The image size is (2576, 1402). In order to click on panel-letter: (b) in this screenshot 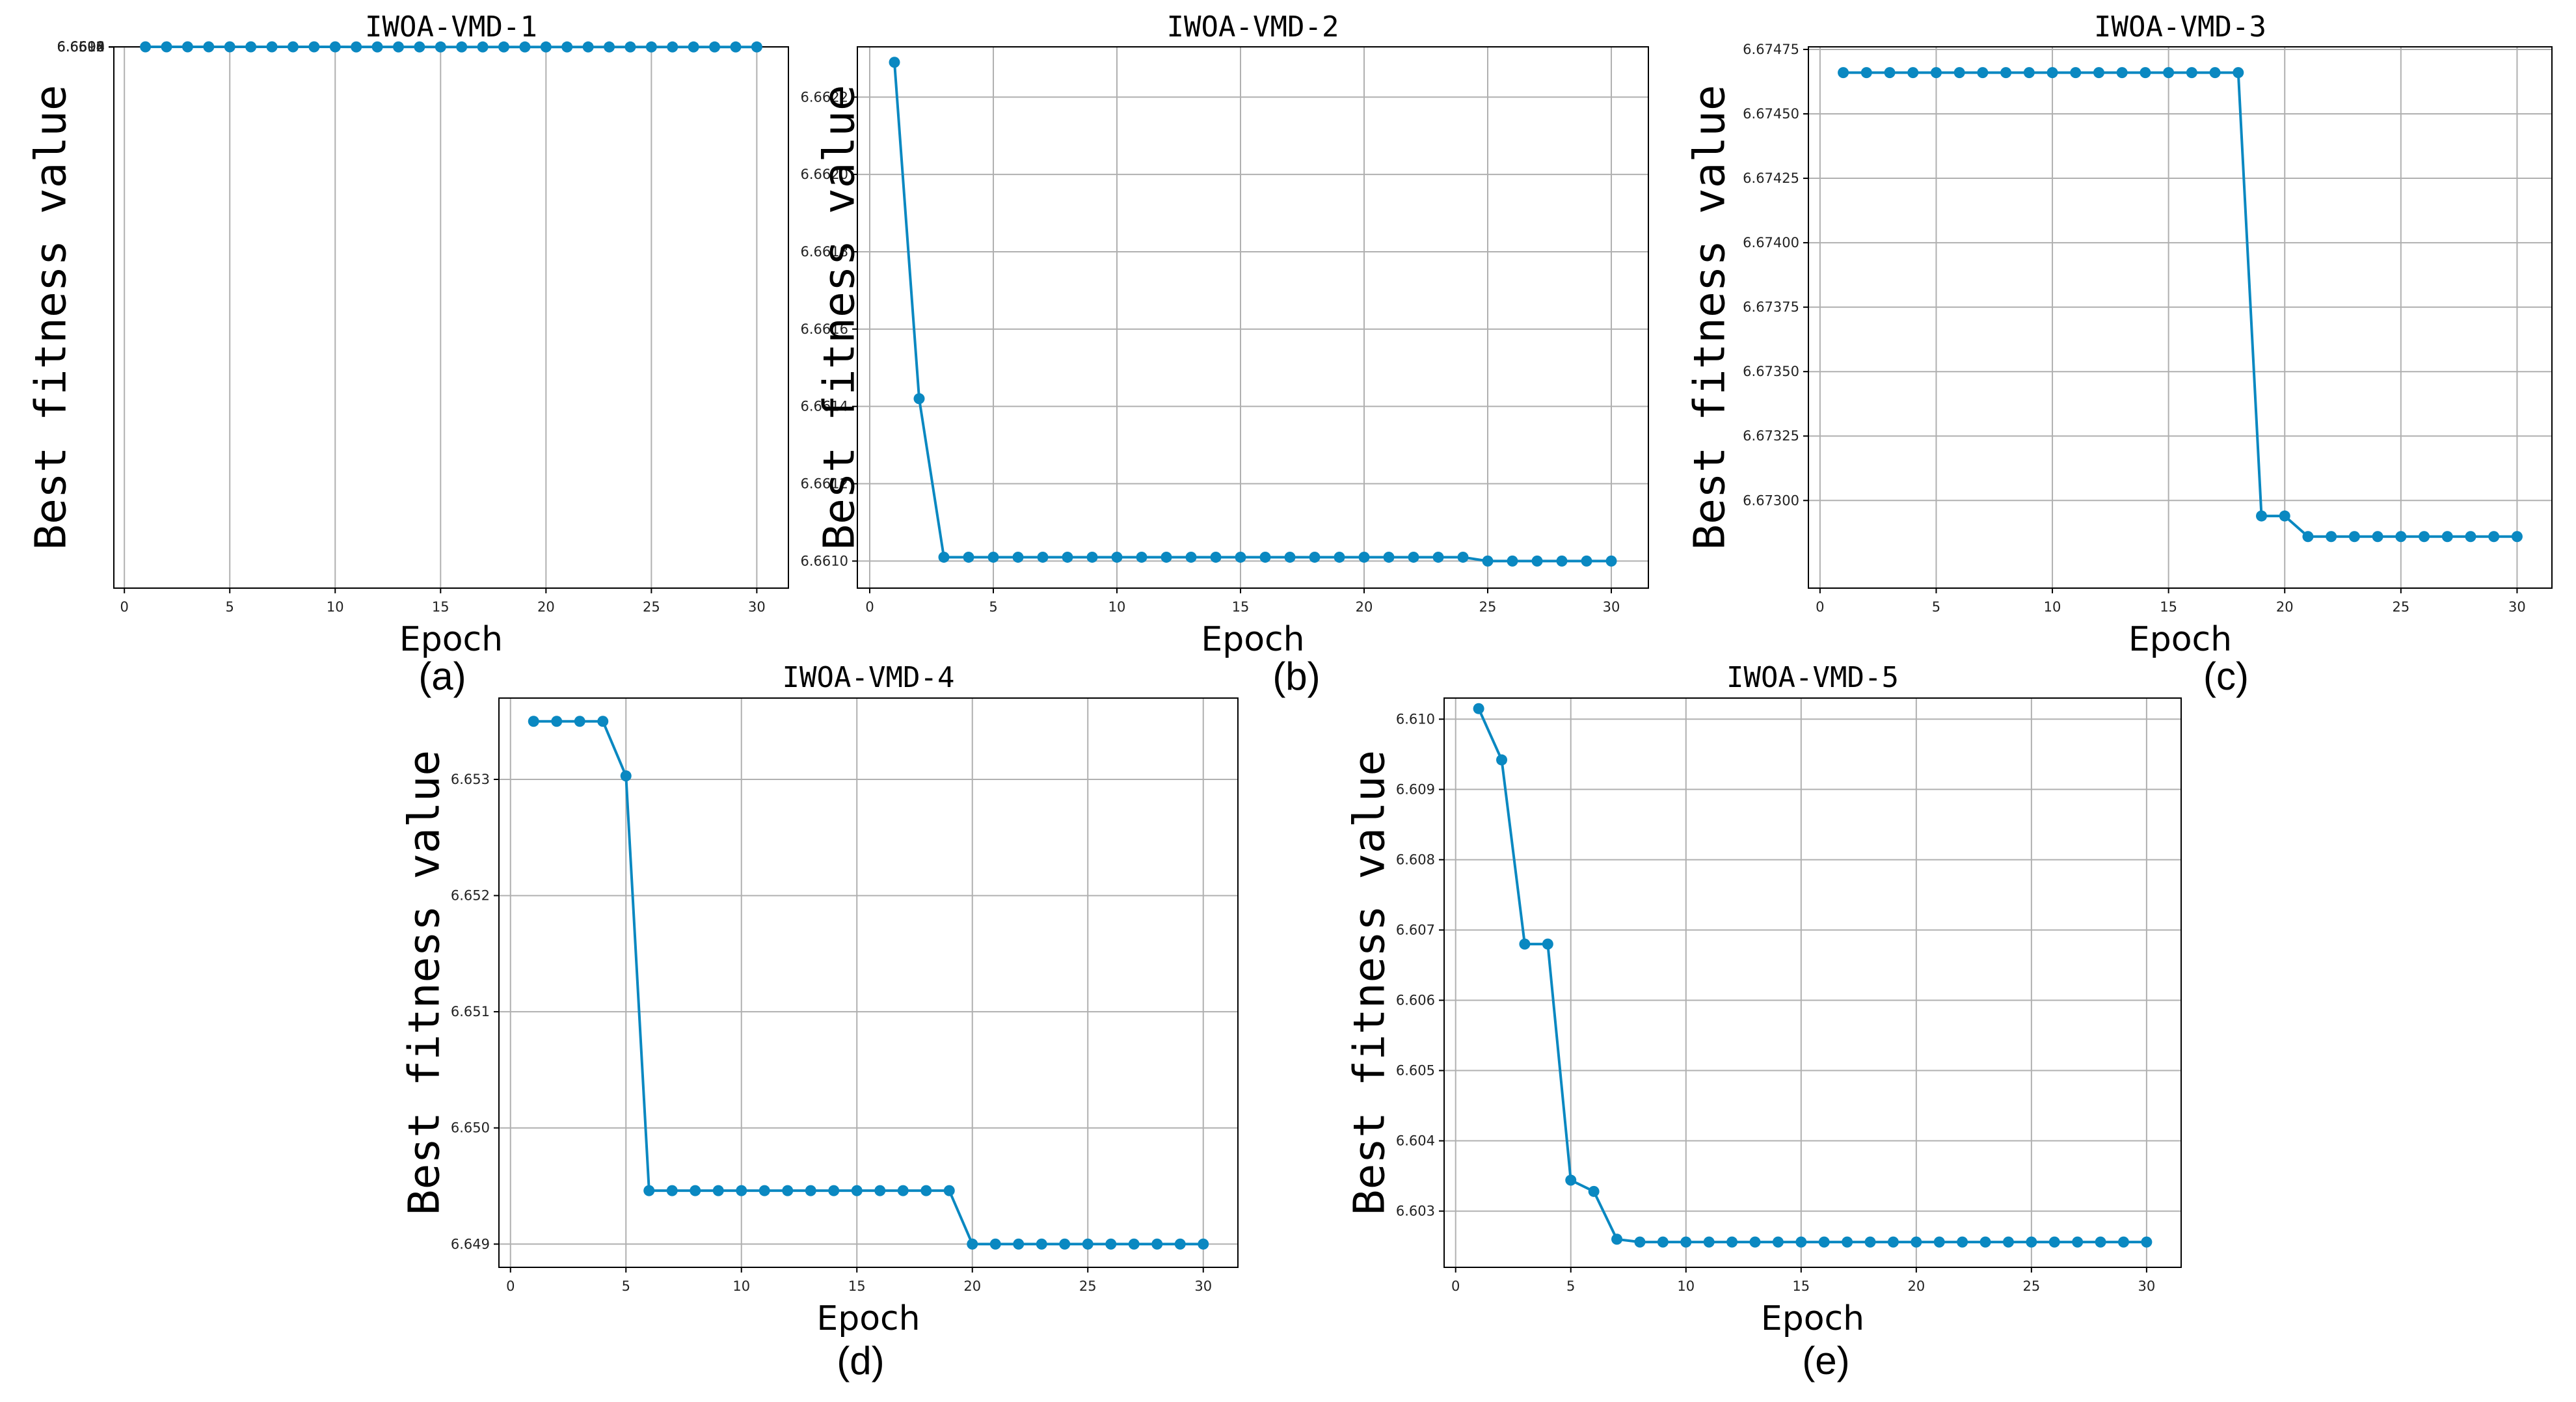, I will do `click(1296, 676)`.